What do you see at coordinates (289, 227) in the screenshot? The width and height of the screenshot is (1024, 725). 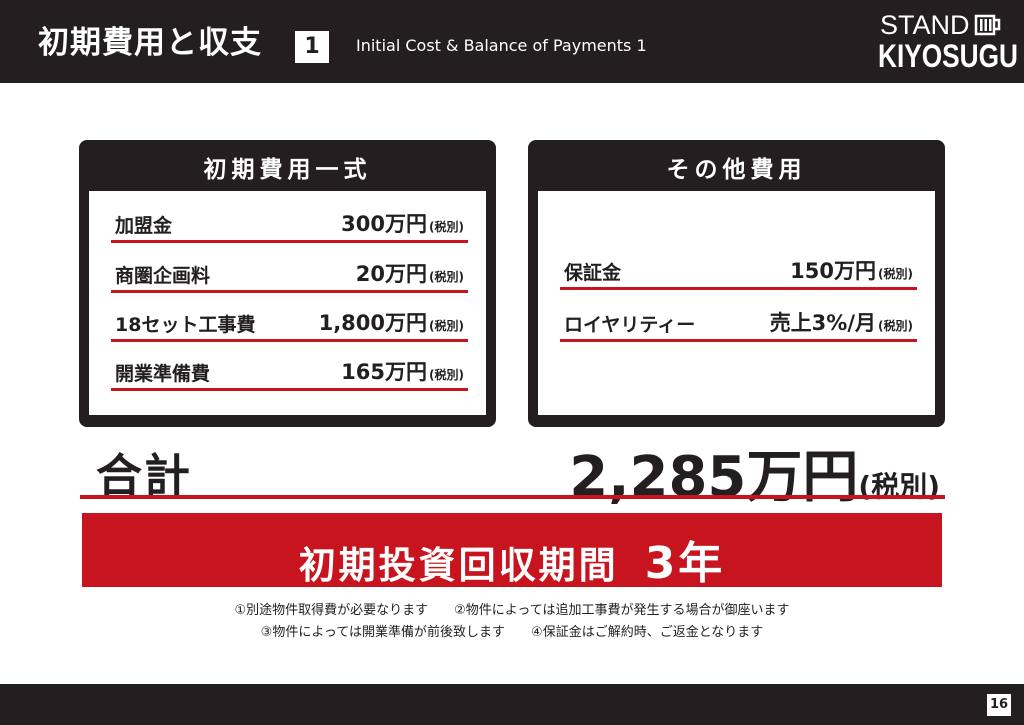 I see `cost-row: 加盟金 300万円 (税別)` at bounding box center [289, 227].